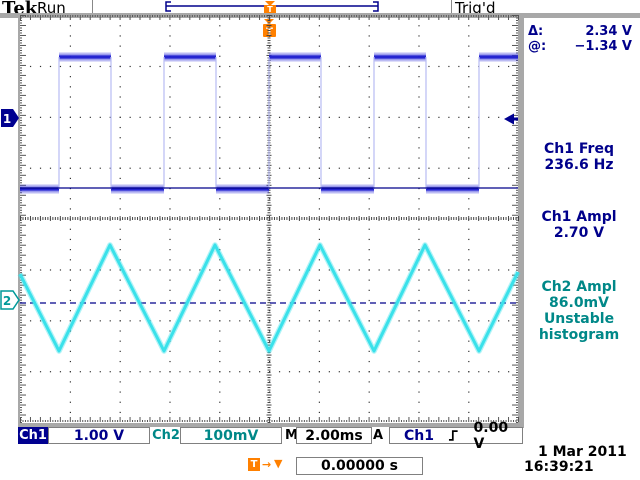 The height and width of the screenshot is (480, 640). I want to click on ch2-channel-label: Ch2, so click(166, 435).